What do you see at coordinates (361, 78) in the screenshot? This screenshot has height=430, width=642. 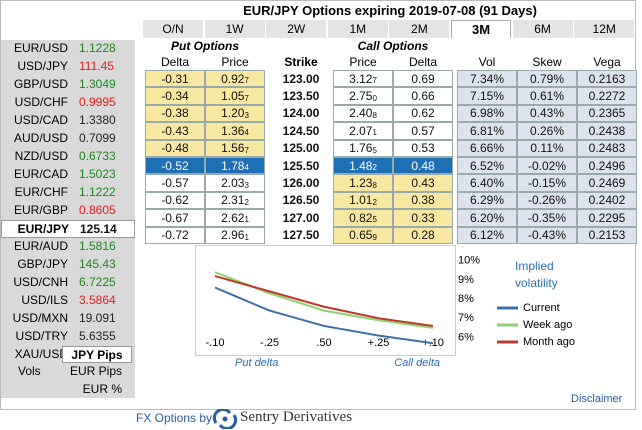 I see `price: 3.12` at bounding box center [361, 78].